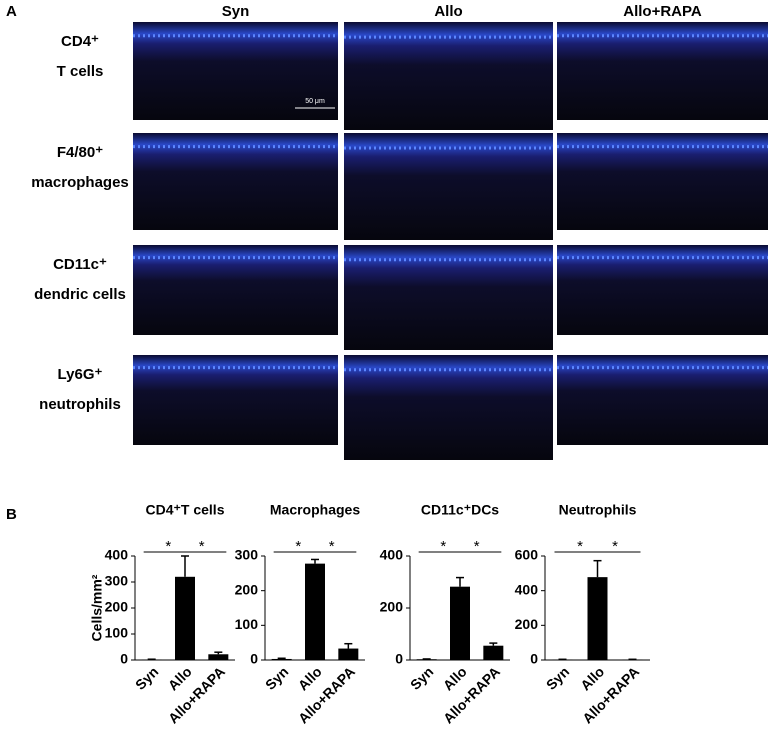 This screenshot has width=772, height=747. I want to click on y-tick-label: 600, so click(527, 555).